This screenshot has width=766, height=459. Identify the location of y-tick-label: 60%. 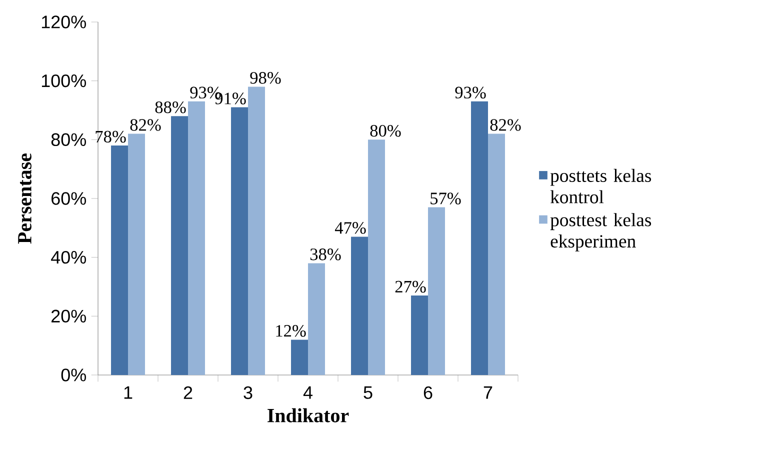
(69, 198).